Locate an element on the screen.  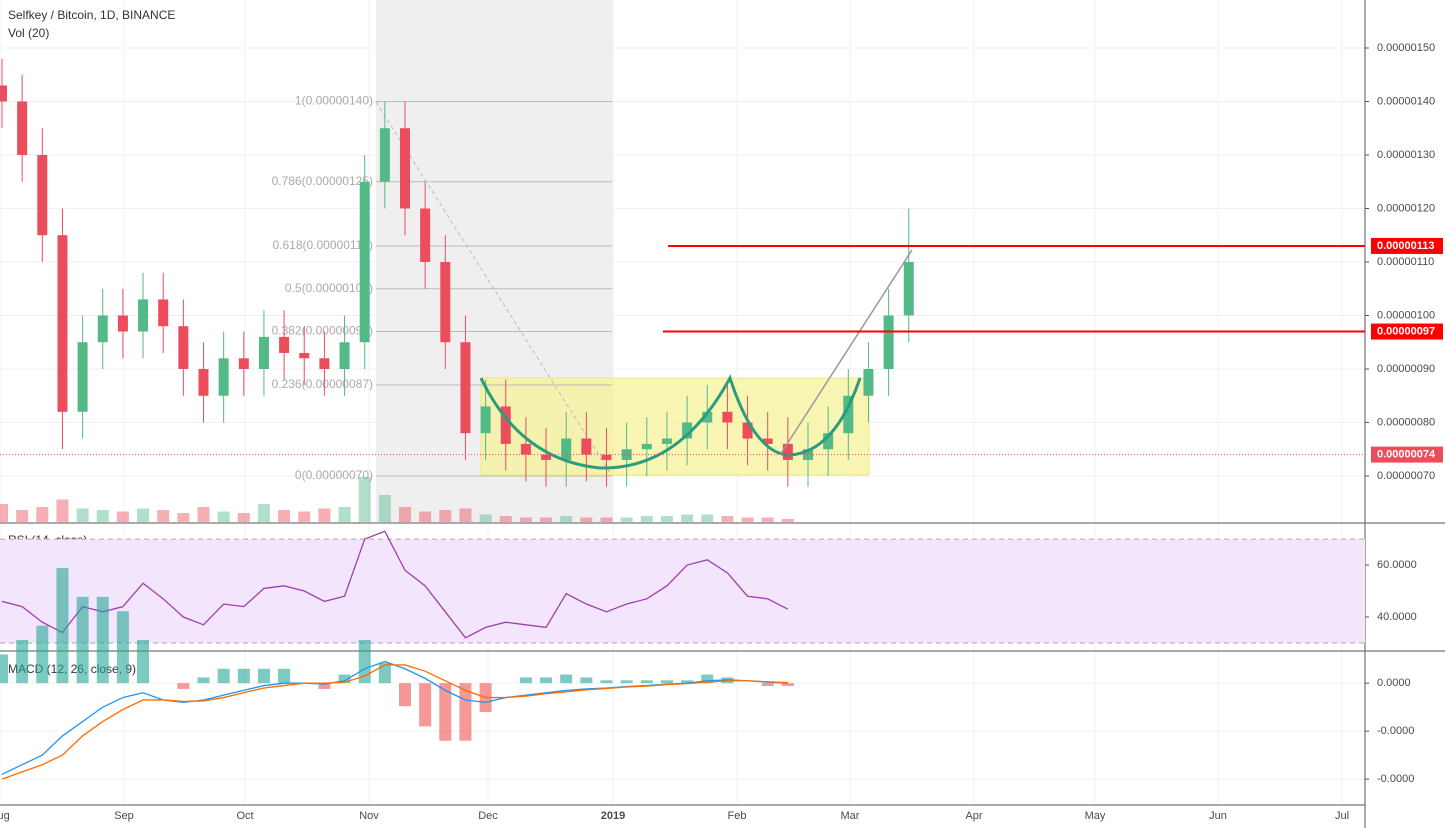
fib-label: 0.786(0.00000125) is located at coordinates (322, 181).